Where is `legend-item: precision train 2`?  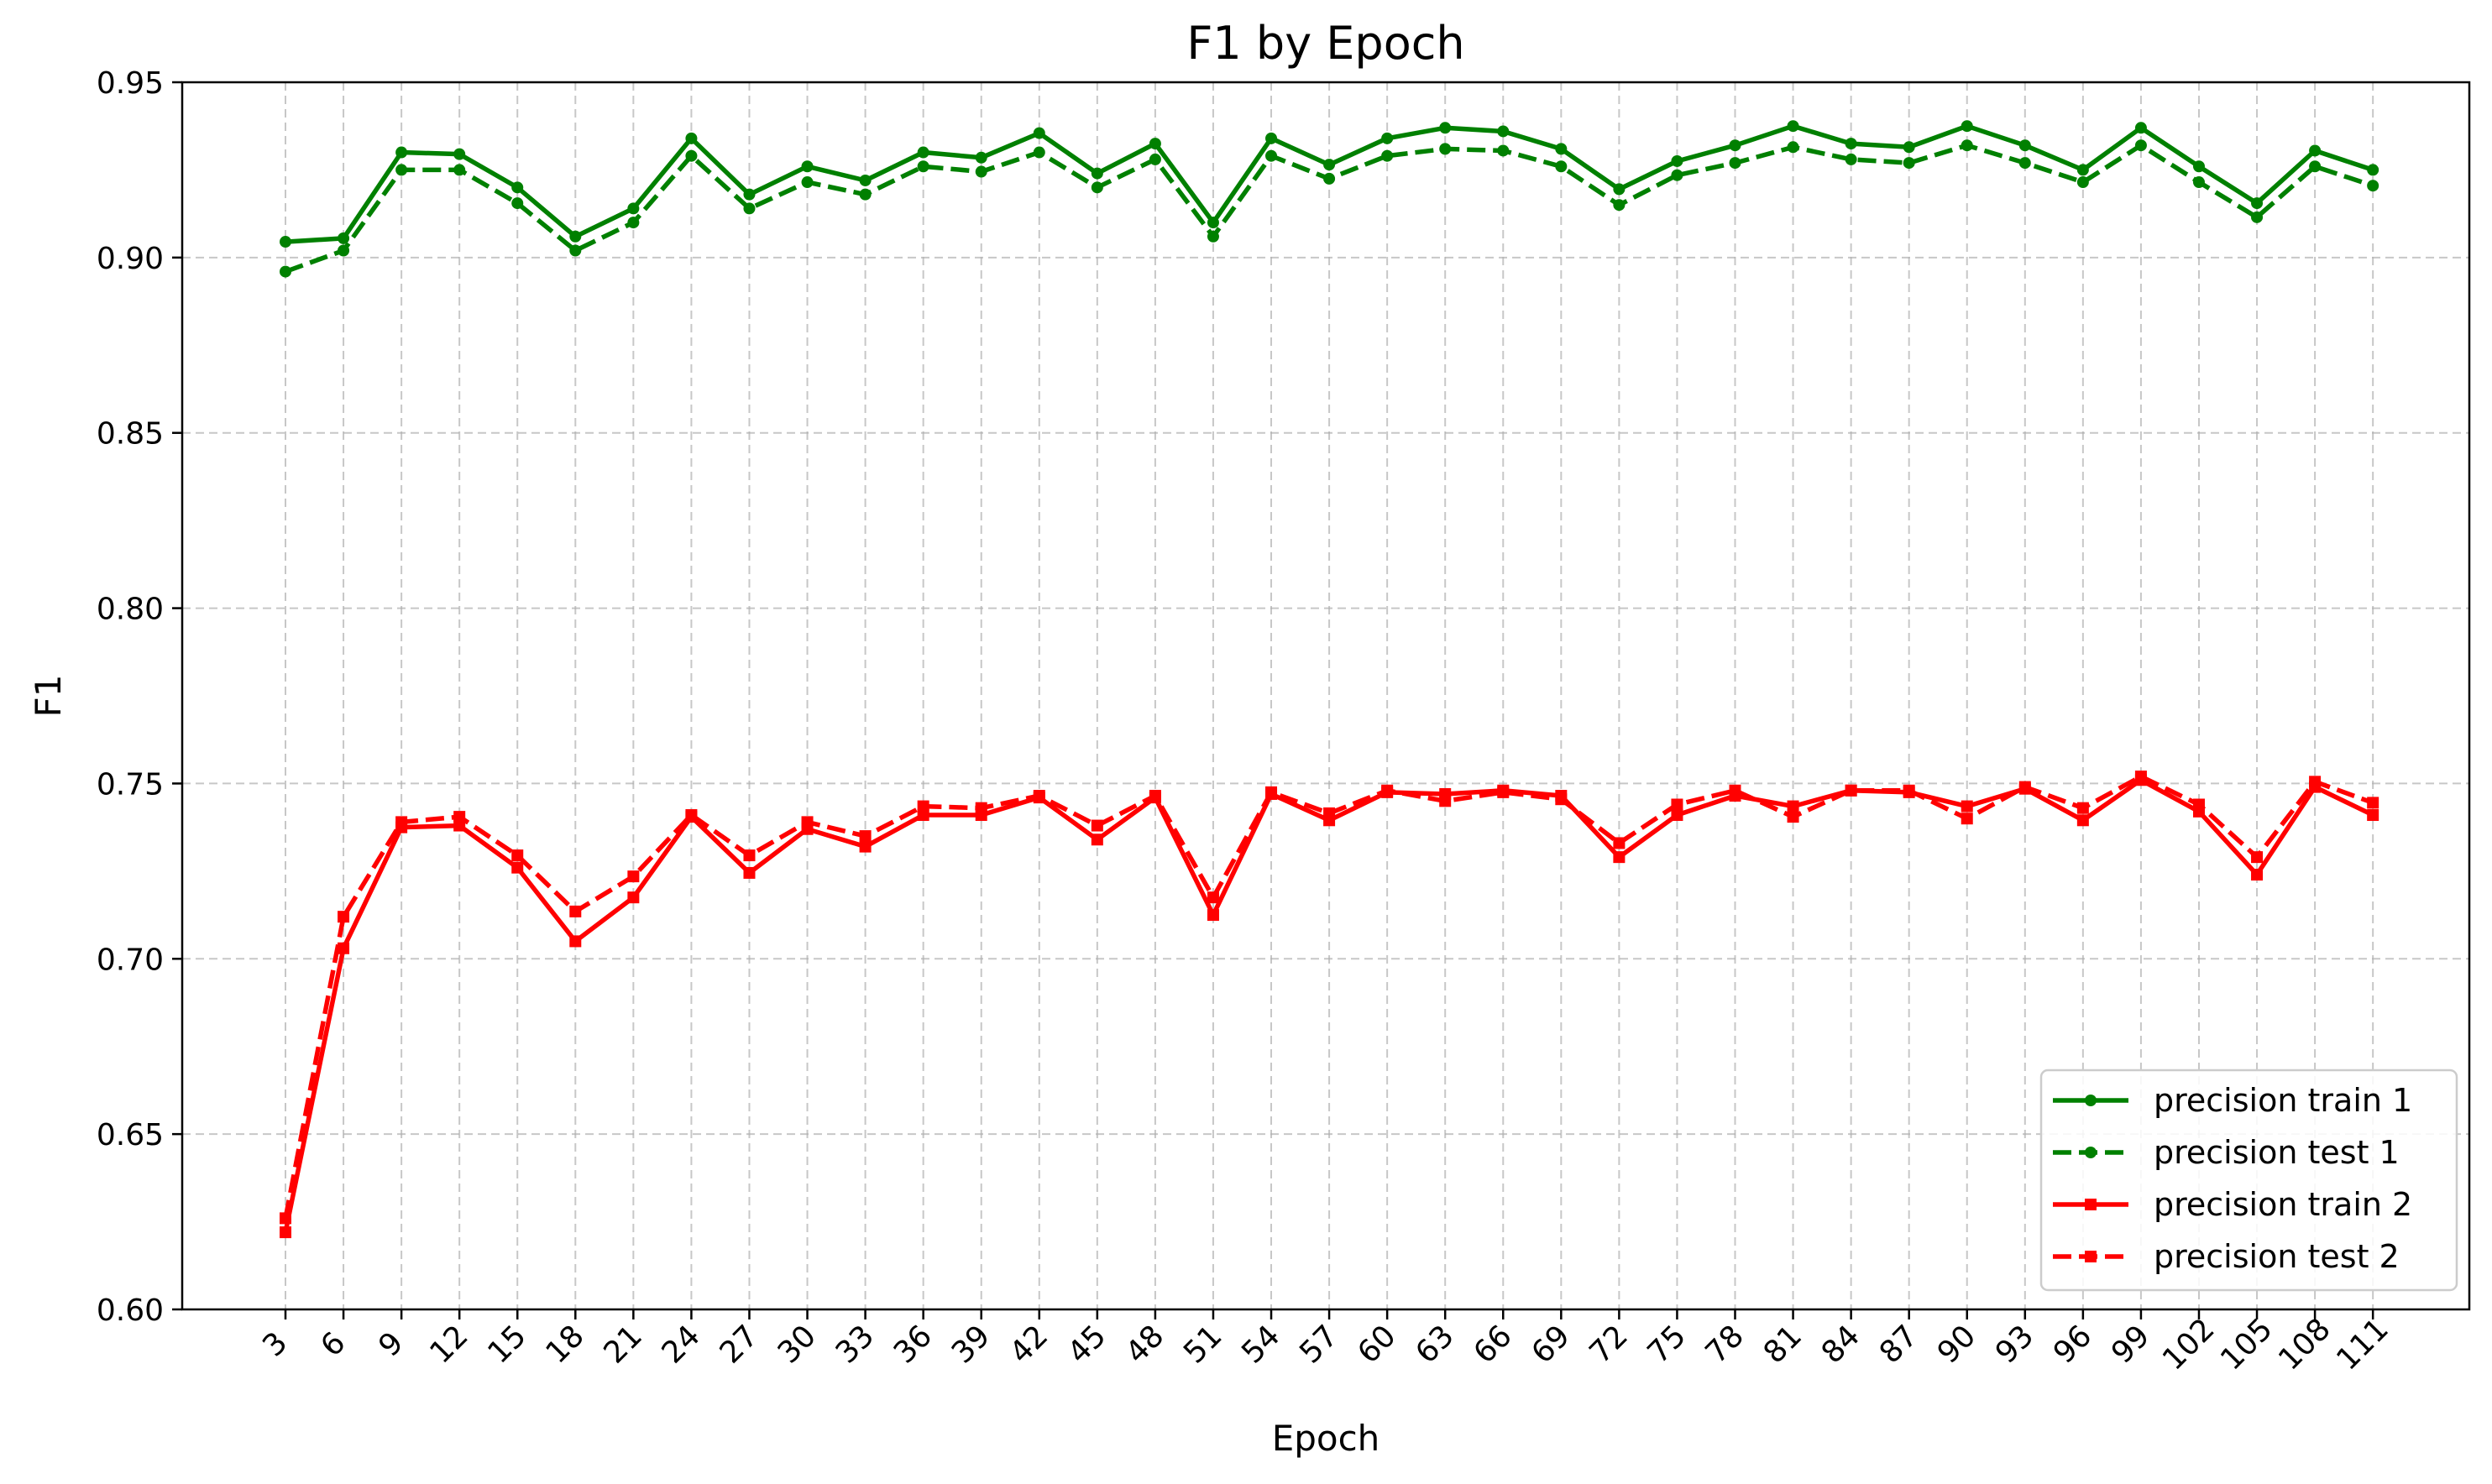
legend-item: precision train 2 is located at coordinates (2232, 1204).